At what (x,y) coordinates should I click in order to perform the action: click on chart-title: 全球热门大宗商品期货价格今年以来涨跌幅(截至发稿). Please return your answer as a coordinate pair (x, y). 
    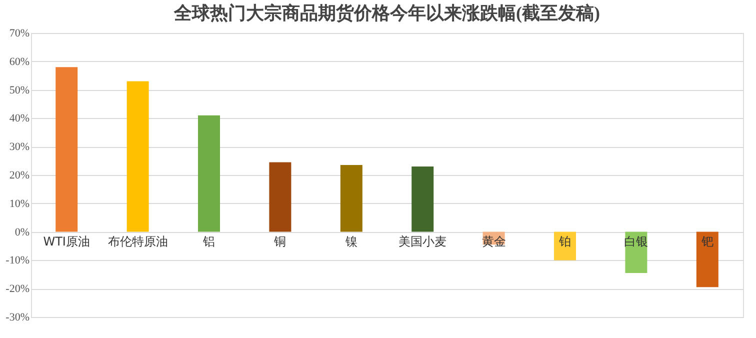
    Looking at the image, I should click on (386, 13).